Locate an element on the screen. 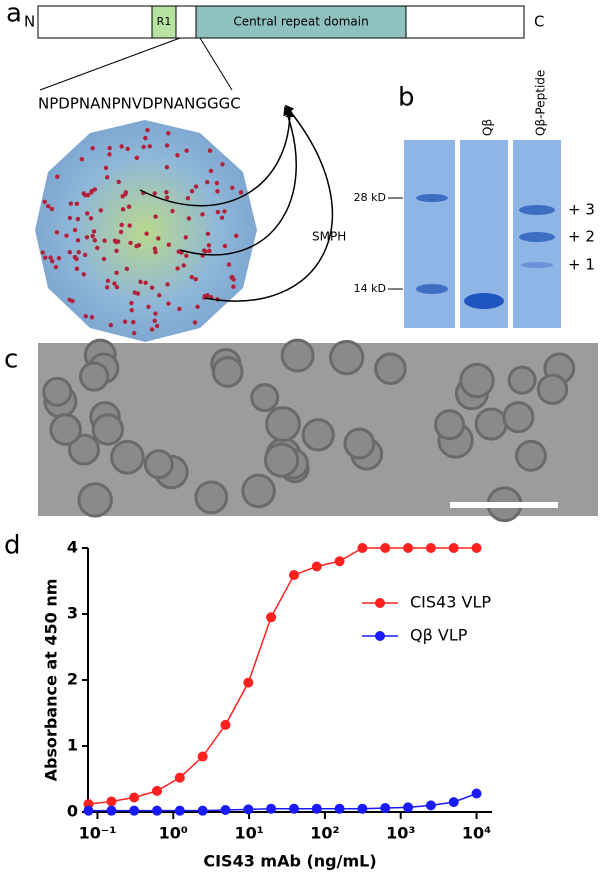 The height and width of the screenshot is (878, 600). marker-label: 14 kD is located at coordinates (370, 288).